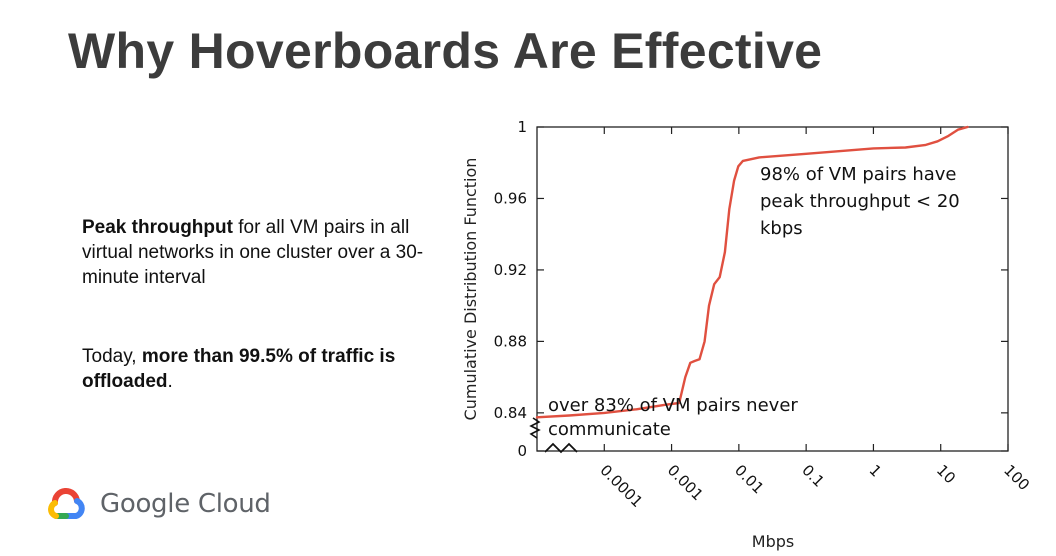 This screenshot has height=556, width=1056. What do you see at coordinates (239, 369) in the screenshot?
I see `offload-bold-phrase: more than 99.5% of traffic is offloaded` at bounding box center [239, 369].